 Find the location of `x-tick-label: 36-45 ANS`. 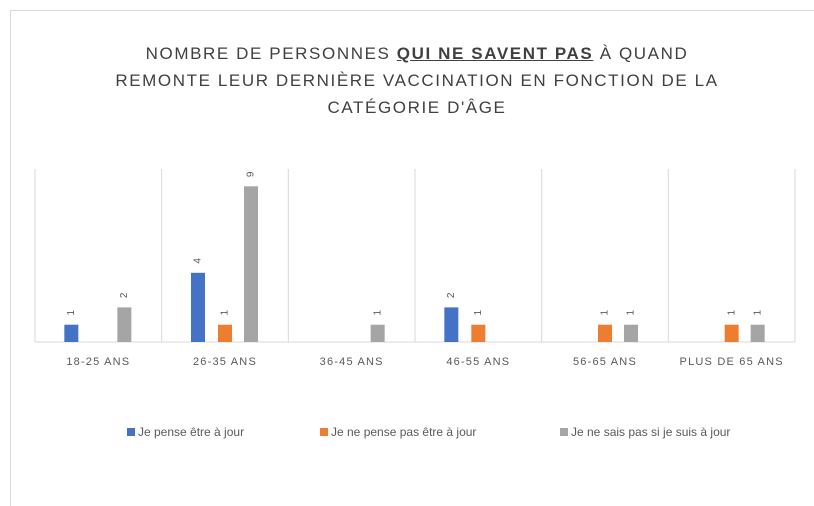

x-tick-label: 36-45 ANS is located at coordinates (352, 362).